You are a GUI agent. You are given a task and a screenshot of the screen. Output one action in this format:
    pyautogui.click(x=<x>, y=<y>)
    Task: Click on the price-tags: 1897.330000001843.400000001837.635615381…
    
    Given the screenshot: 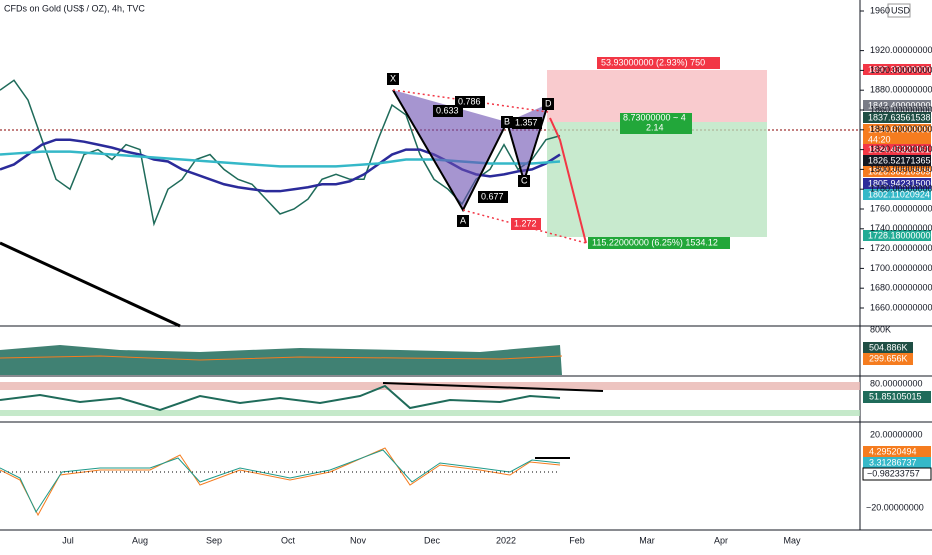 What is the action you would take?
    pyautogui.click(x=897, y=152)
    